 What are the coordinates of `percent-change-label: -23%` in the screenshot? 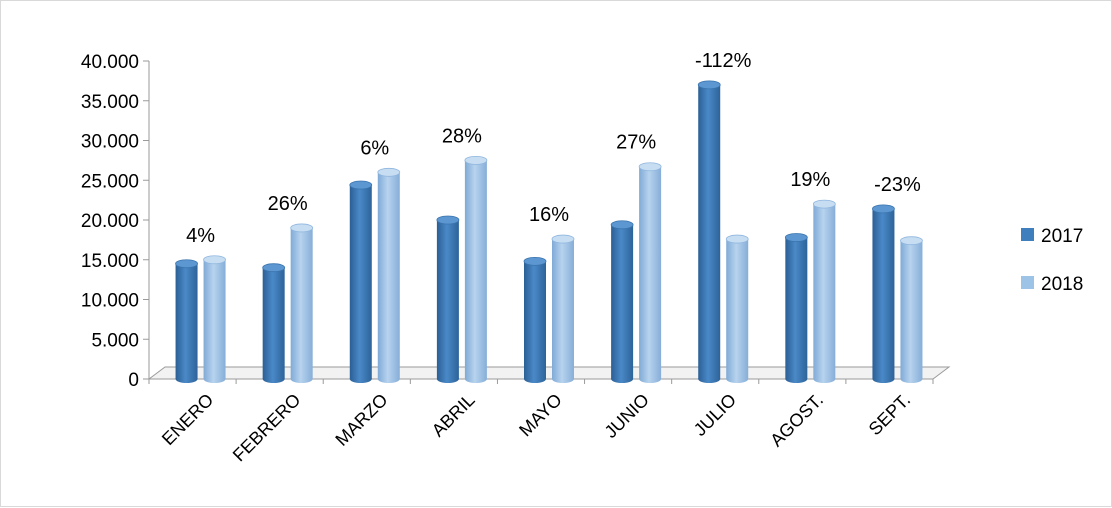 It's located at (897, 185).